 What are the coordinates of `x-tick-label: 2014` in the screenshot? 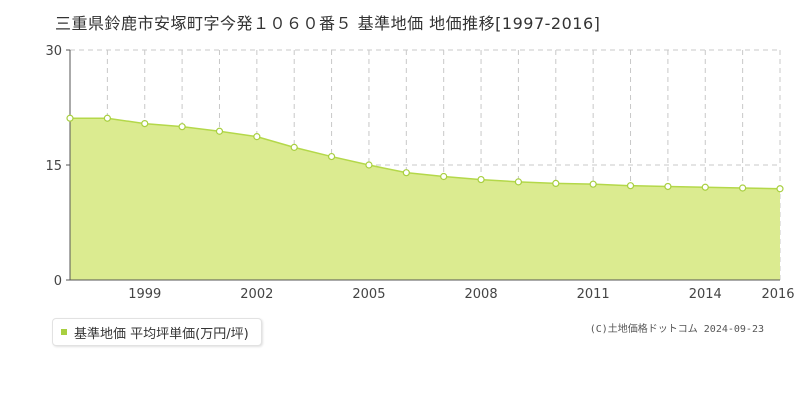 It's located at (705, 294).